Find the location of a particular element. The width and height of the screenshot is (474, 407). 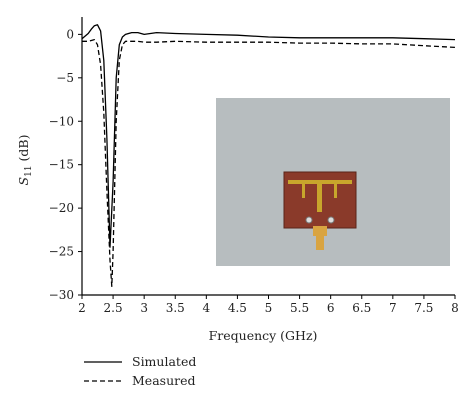

y-tick-label: −15 is located at coordinates (61, 165).